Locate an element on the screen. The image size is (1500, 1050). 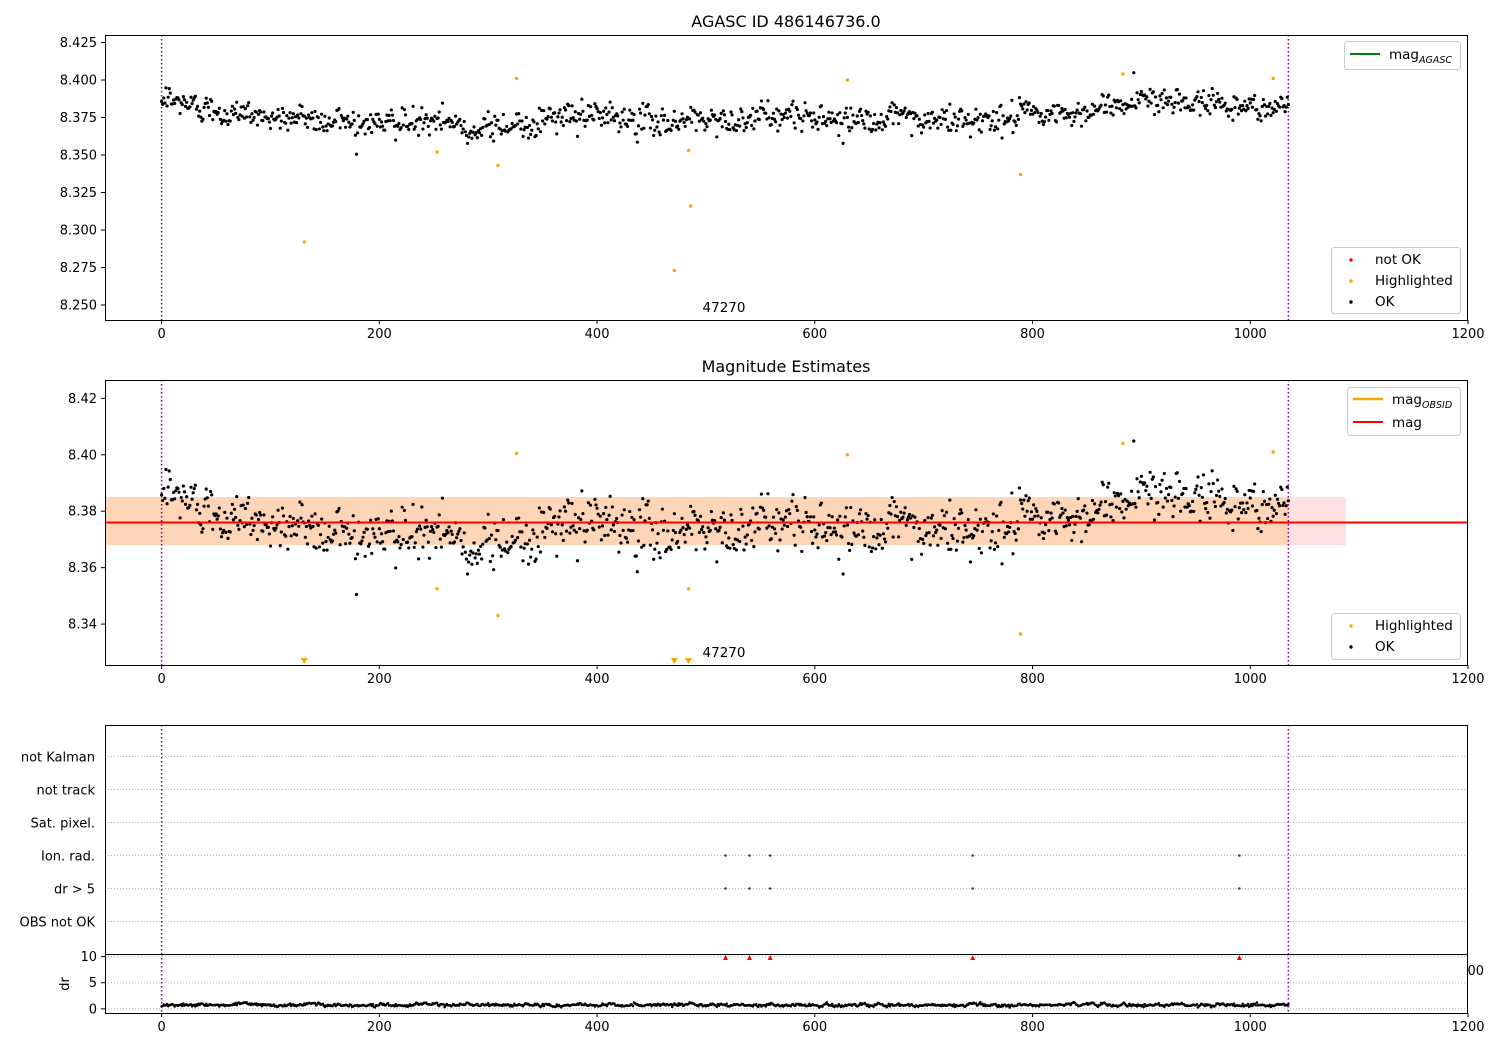
agasc-obsid-annotation: 47270 is located at coordinates (724, 308).